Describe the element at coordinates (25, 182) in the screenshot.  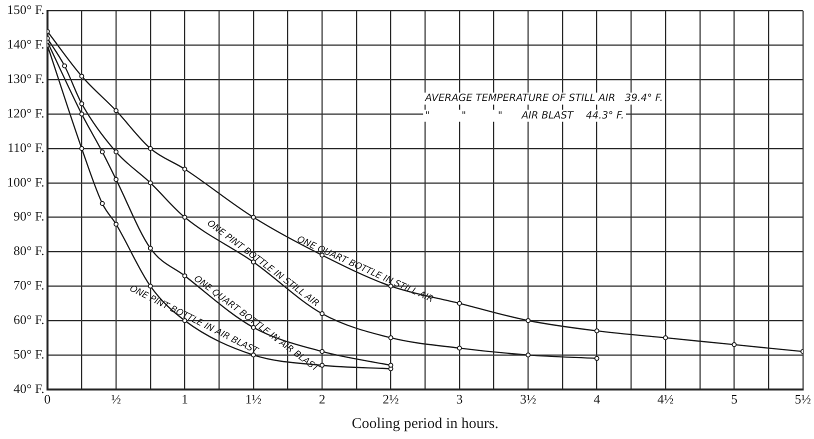
I see `y-tick-label: 100° F.` at that location.